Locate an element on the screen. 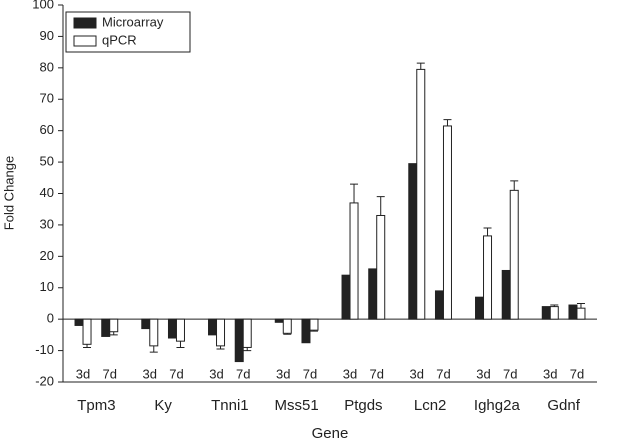 This screenshot has width=643, height=447. y-tick-label: 60 is located at coordinates (47, 129).